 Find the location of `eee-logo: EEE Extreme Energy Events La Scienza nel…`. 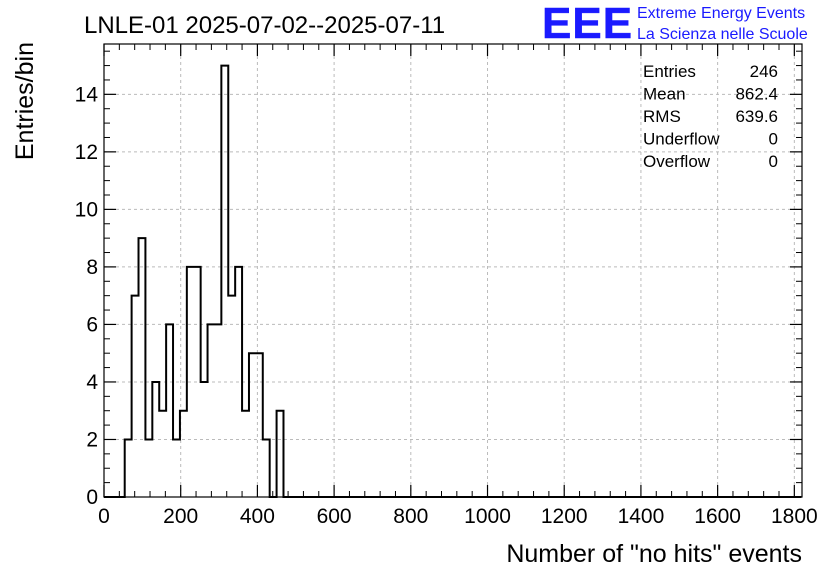

eee-logo: EEE Extreme Energy Events La Scienza nel… is located at coordinates (675, 24).